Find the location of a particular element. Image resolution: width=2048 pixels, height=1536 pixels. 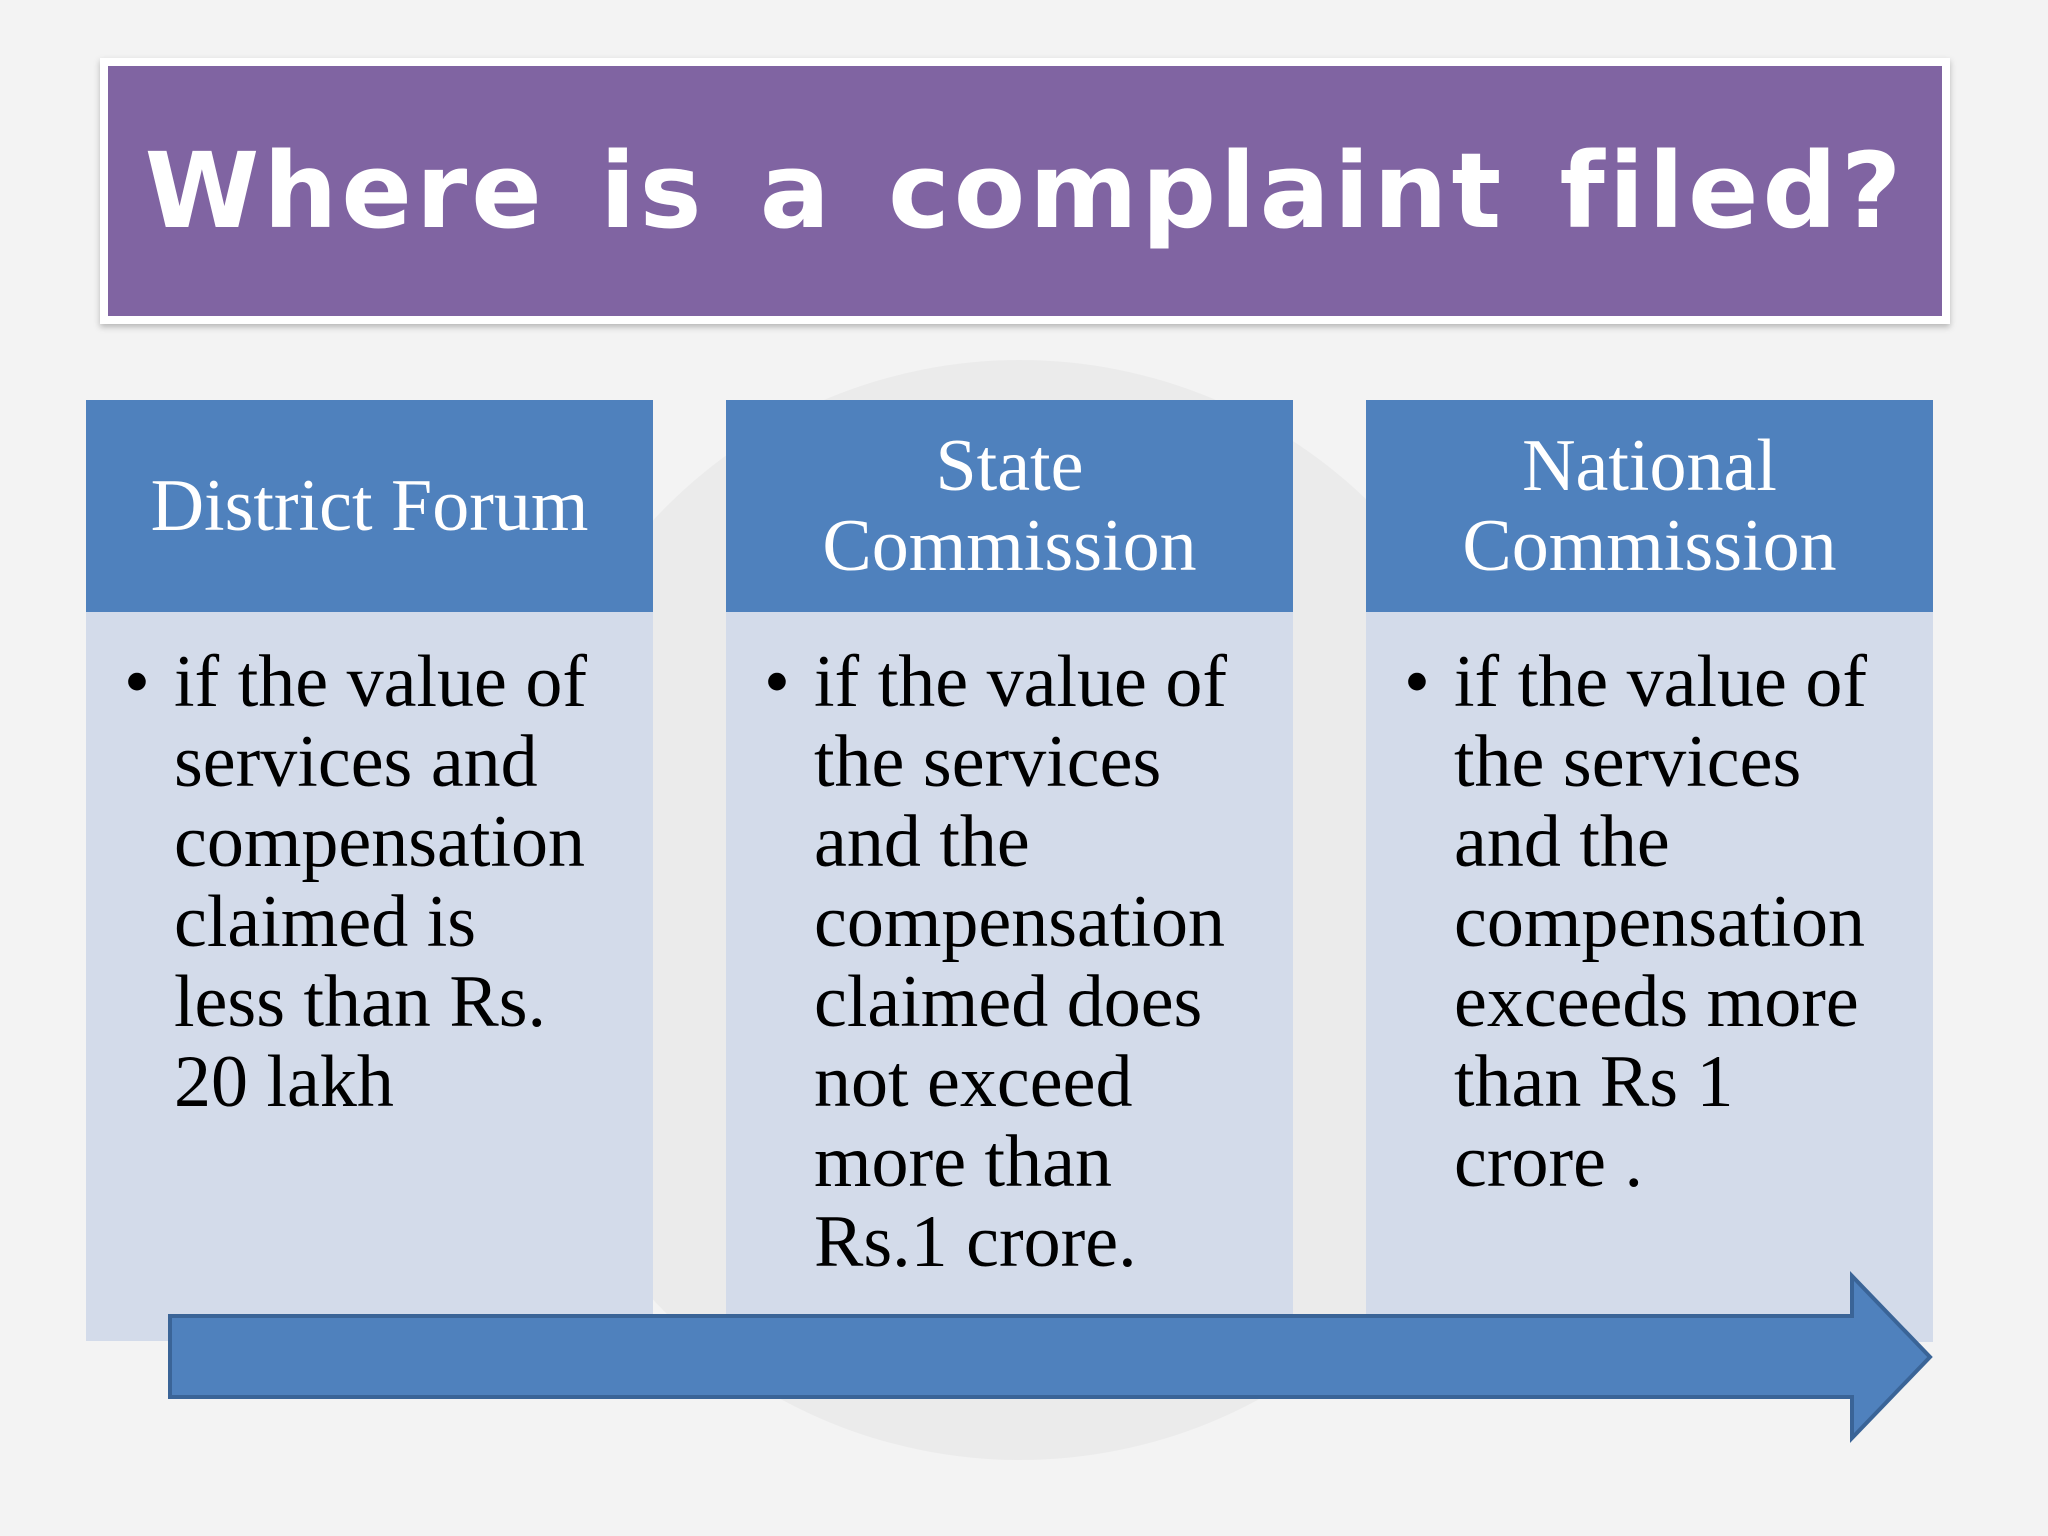

body-line: Rs.1 crore. is located at coordinates (975, 1242).